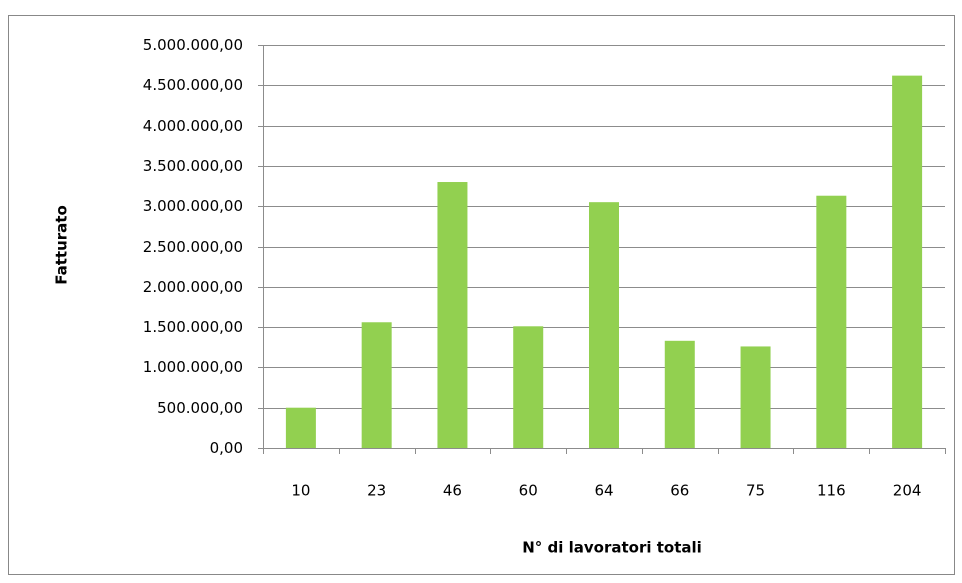  What do you see at coordinates (200, 408) in the screenshot?
I see `y-tick-label: 500.000,00` at bounding box center [200, 408].